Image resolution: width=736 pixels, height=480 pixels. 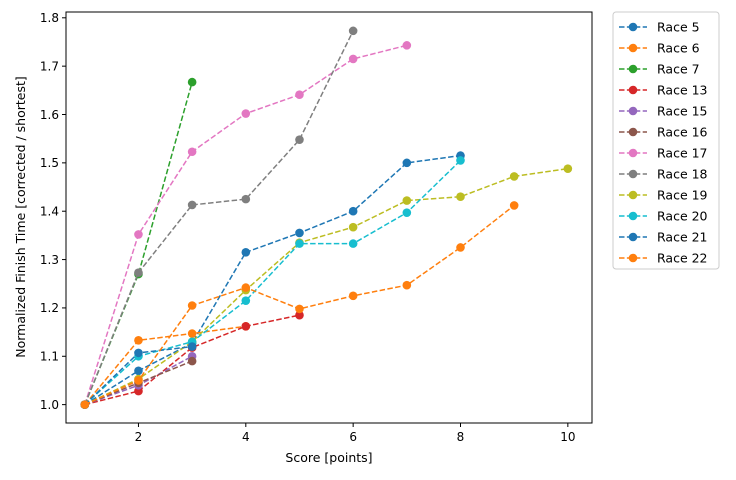 I want to click on y-tick-label: 1.4, so click(x=49, y=212).